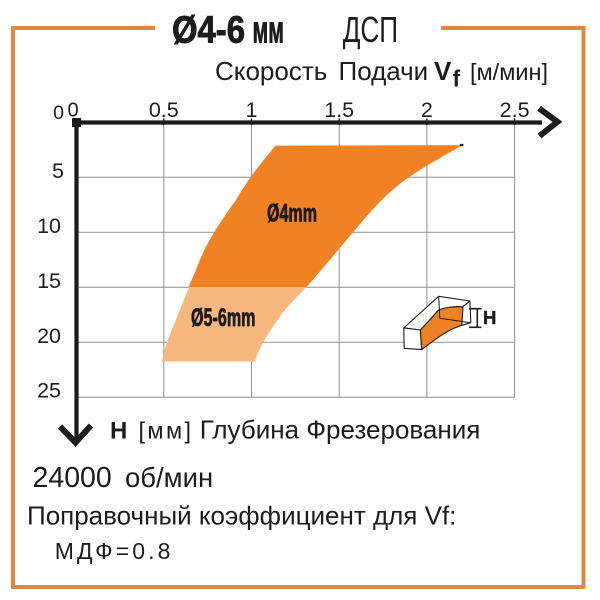 Image resolution: width=600 pixels, height=600 pixels. I want to click on svg-text: мм, so click(269, 31).